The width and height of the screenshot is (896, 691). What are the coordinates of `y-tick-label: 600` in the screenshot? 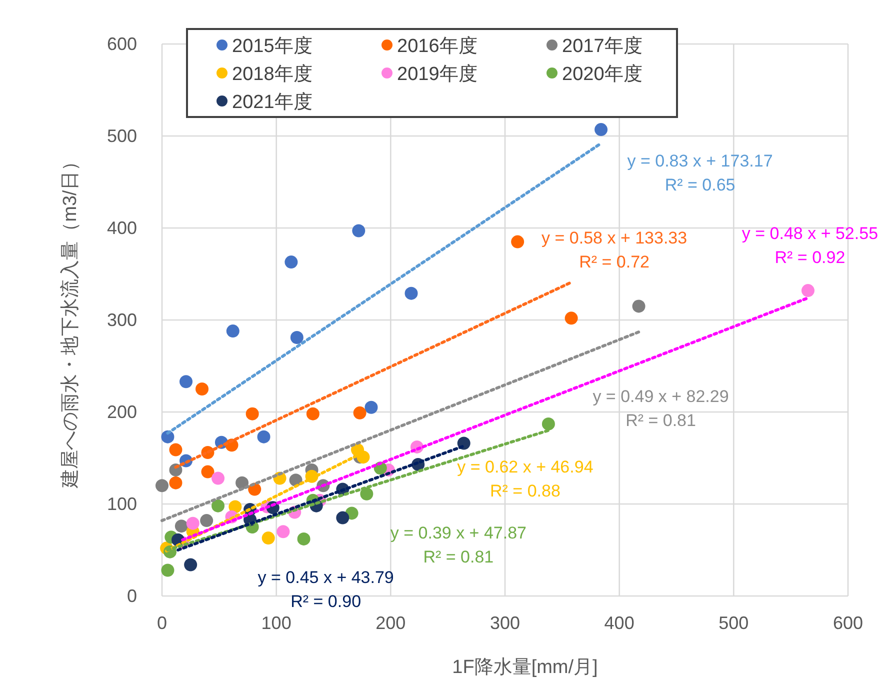 It's located at (121, 44).